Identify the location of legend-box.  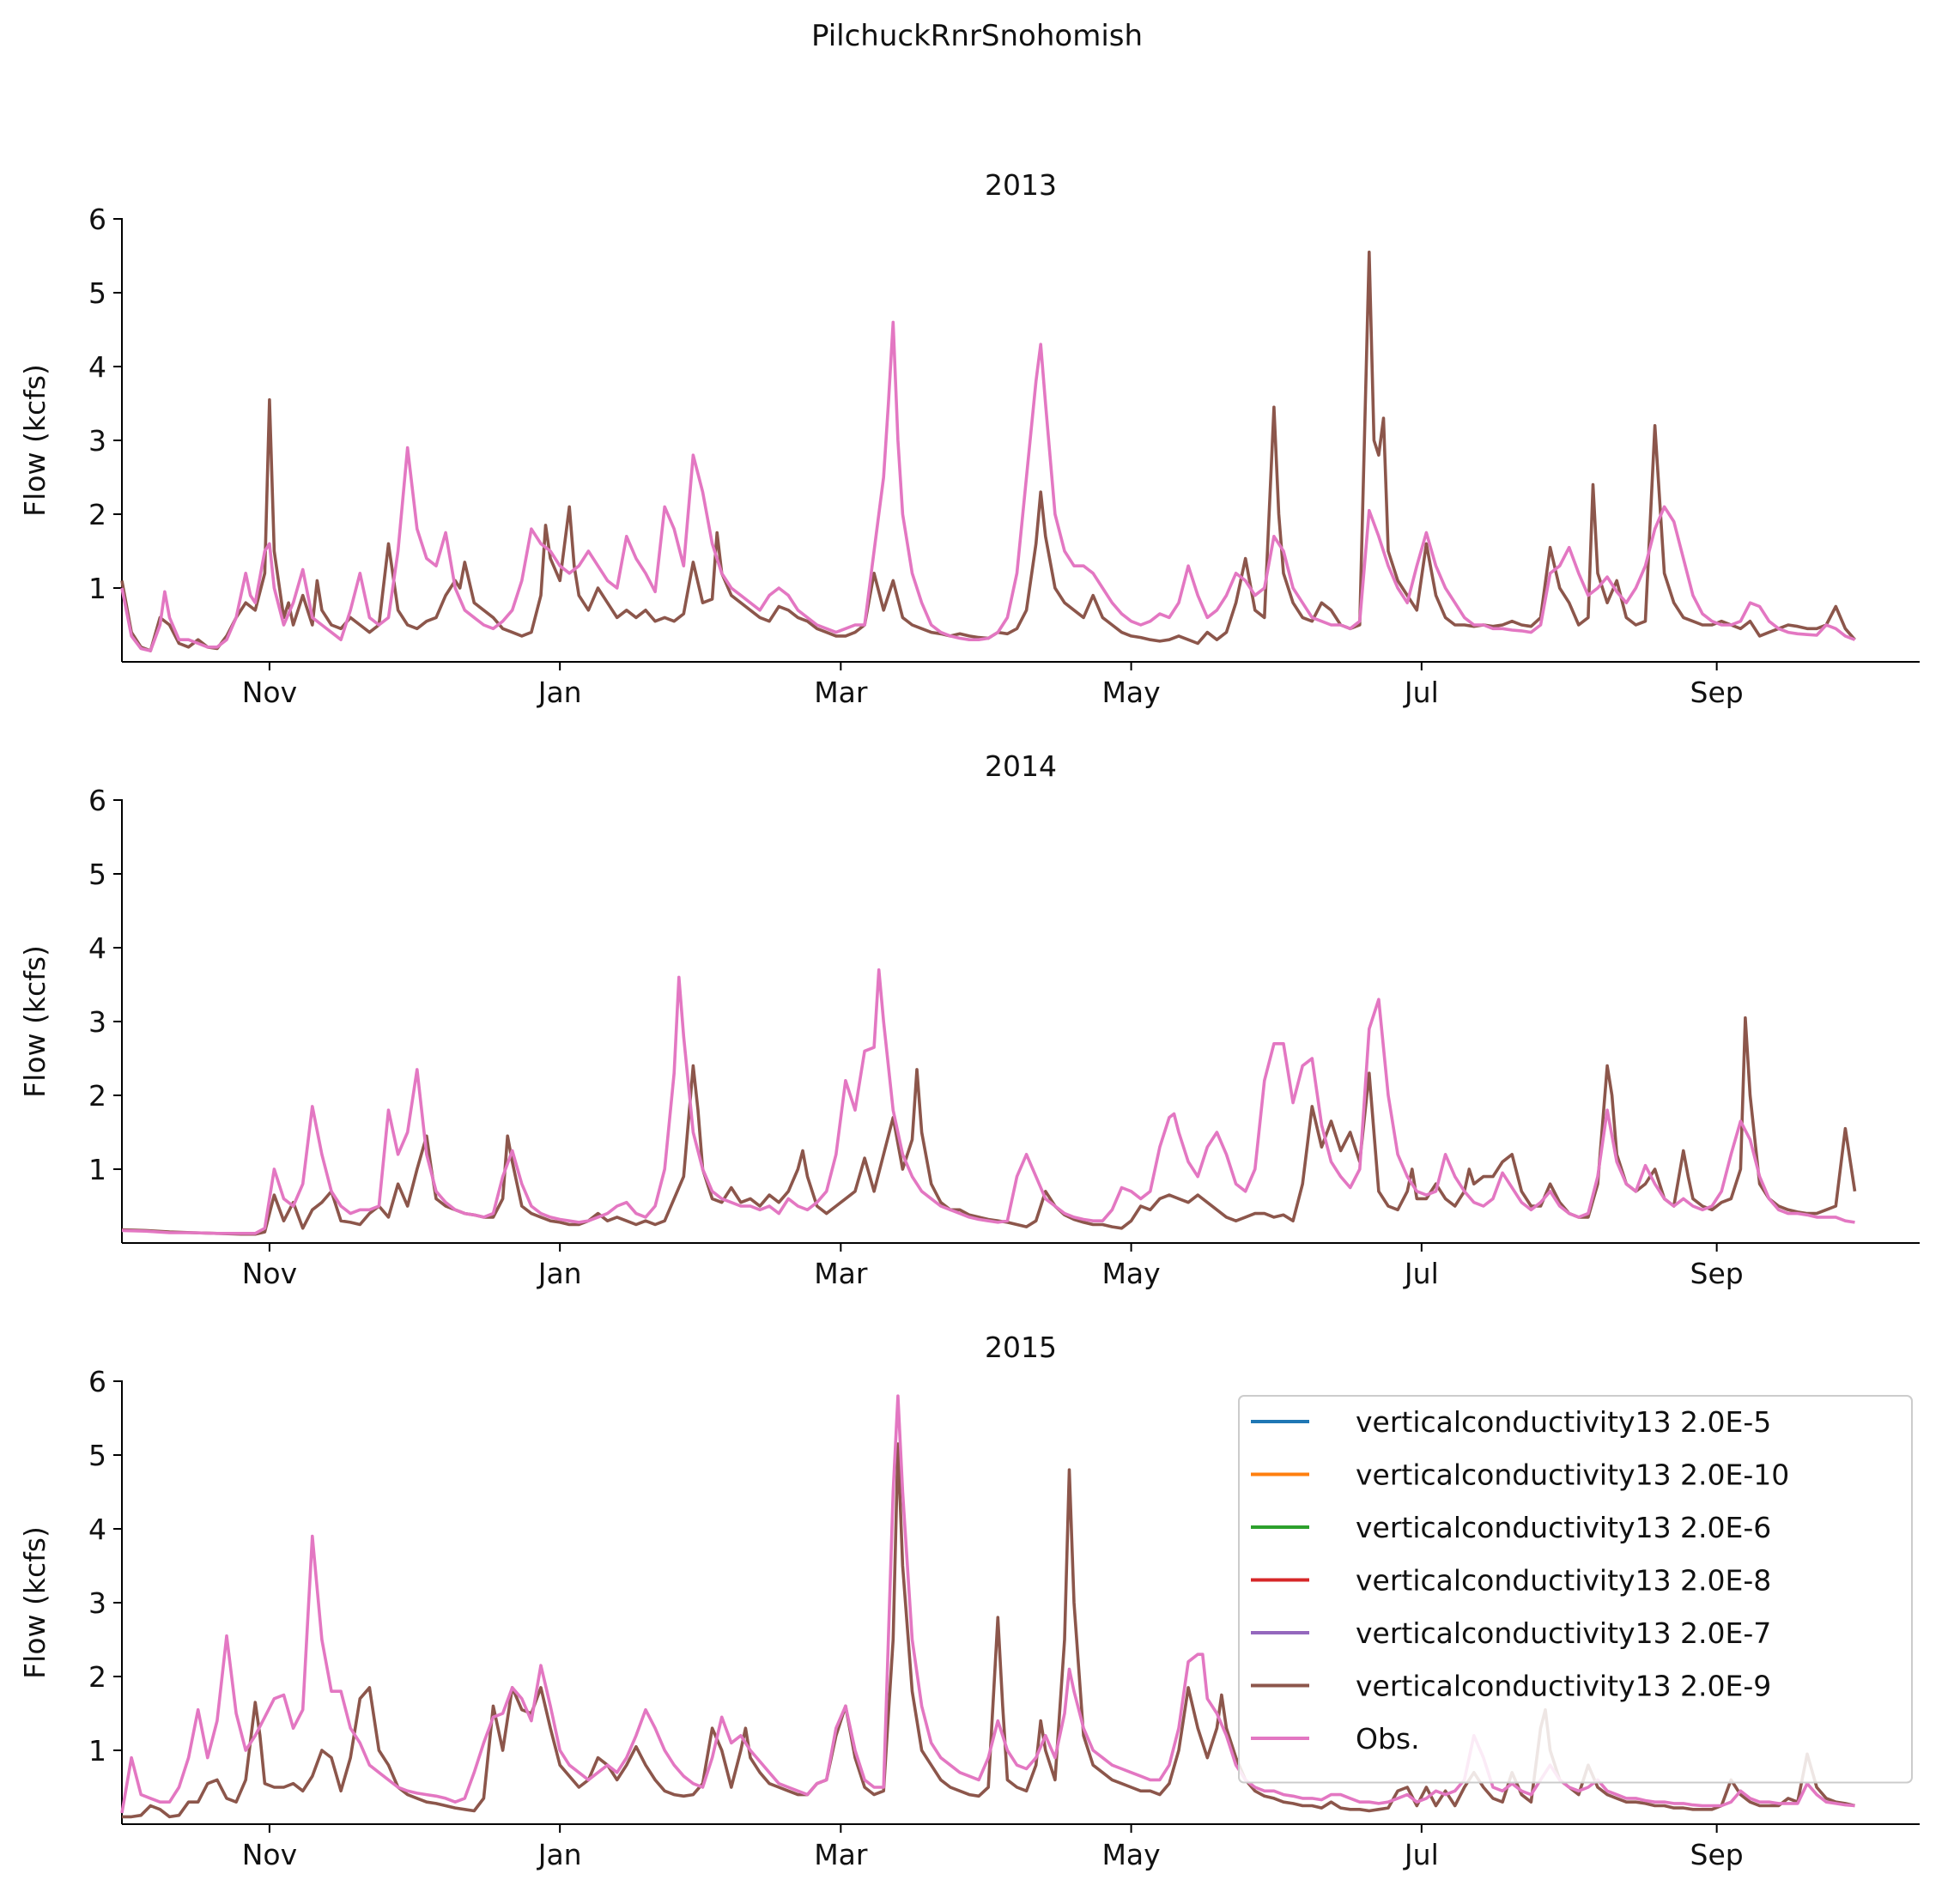
(1575, 1590).